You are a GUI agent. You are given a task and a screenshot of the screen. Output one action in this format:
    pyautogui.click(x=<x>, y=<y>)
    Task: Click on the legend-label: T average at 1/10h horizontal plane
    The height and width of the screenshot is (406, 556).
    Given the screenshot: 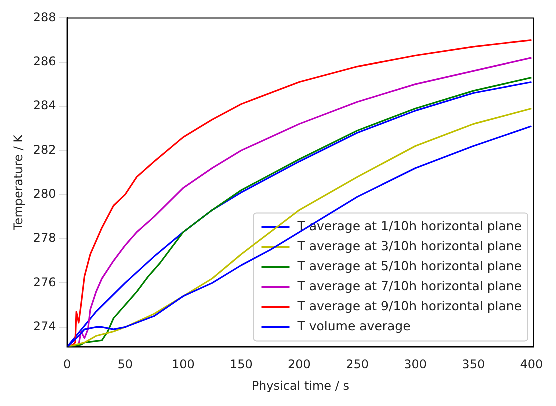 What is the action you would take?
    pyautogui.click(x=409, y=226)
    